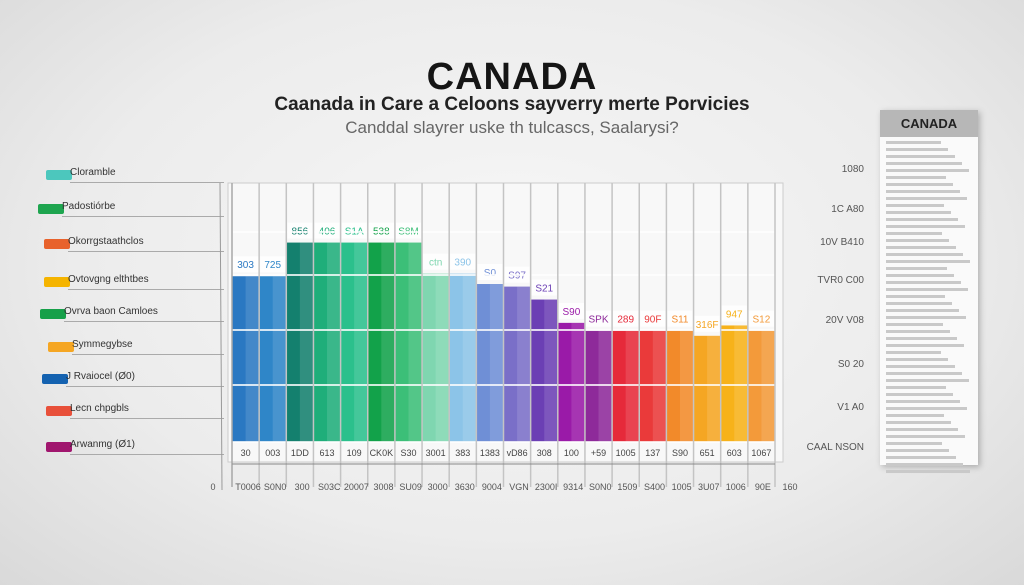 Image resolution: width=1024 pixels, height=585 pixels. Describe the element at coordinates (626, 453) in the screenshot. I see `category-label: 1005` at that location.